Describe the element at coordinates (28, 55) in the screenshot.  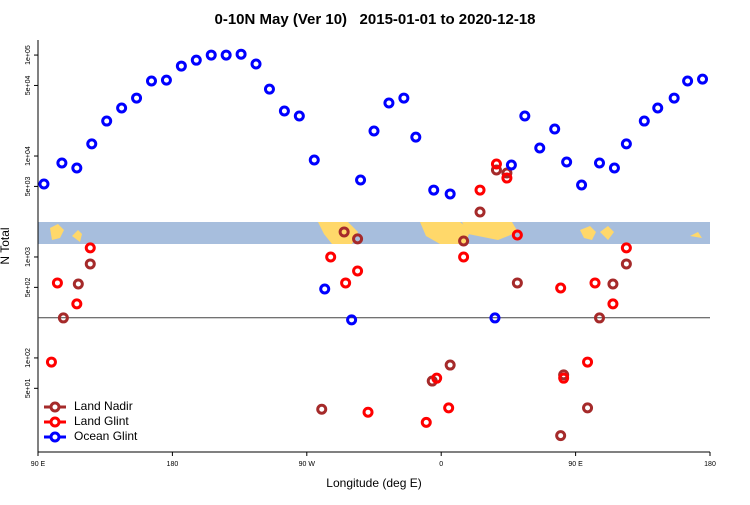
I see `y-tick-label: 1e+05` at that location.